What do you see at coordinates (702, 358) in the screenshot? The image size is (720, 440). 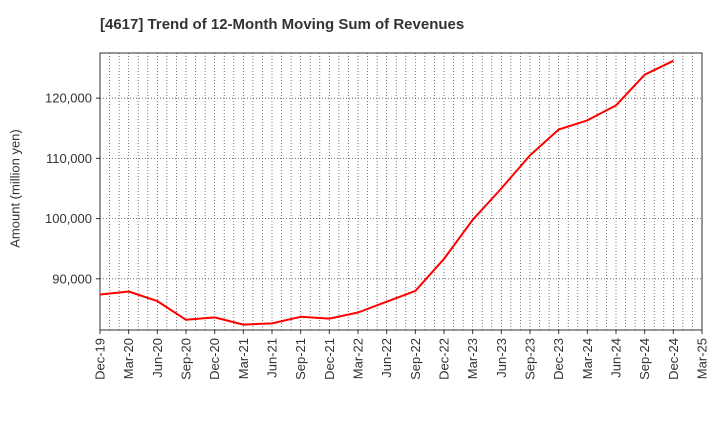 I see `x-tick-label: Mar-25` at bounding box center [702, 358].